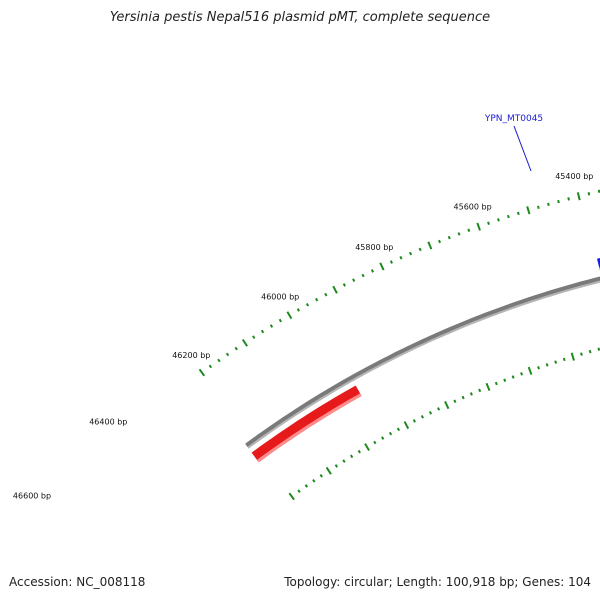  I want to click on gene-label: YPN_MT0045, so click(513, 119).